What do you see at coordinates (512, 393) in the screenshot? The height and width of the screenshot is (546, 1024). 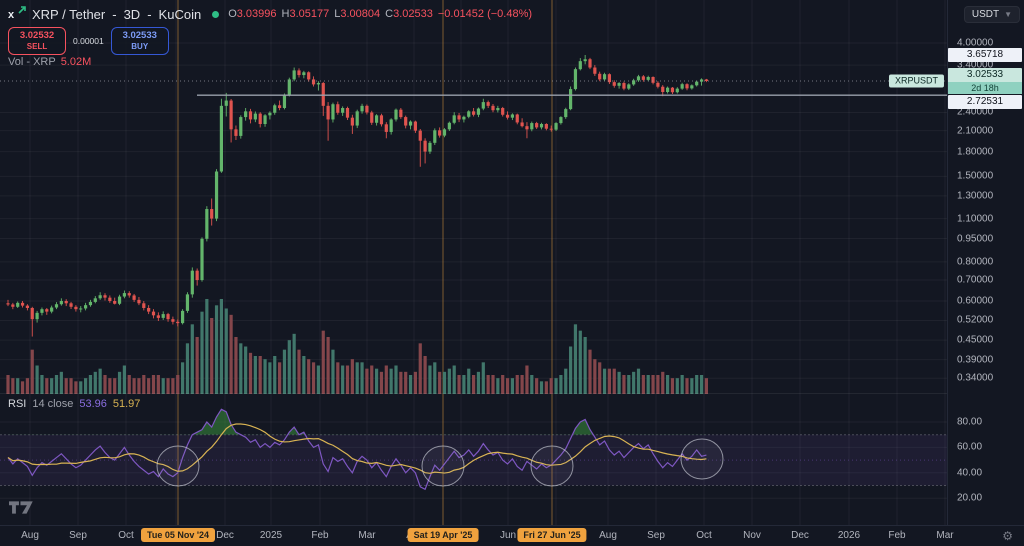 I see `pane-divider` at bounding box center [512, 393].